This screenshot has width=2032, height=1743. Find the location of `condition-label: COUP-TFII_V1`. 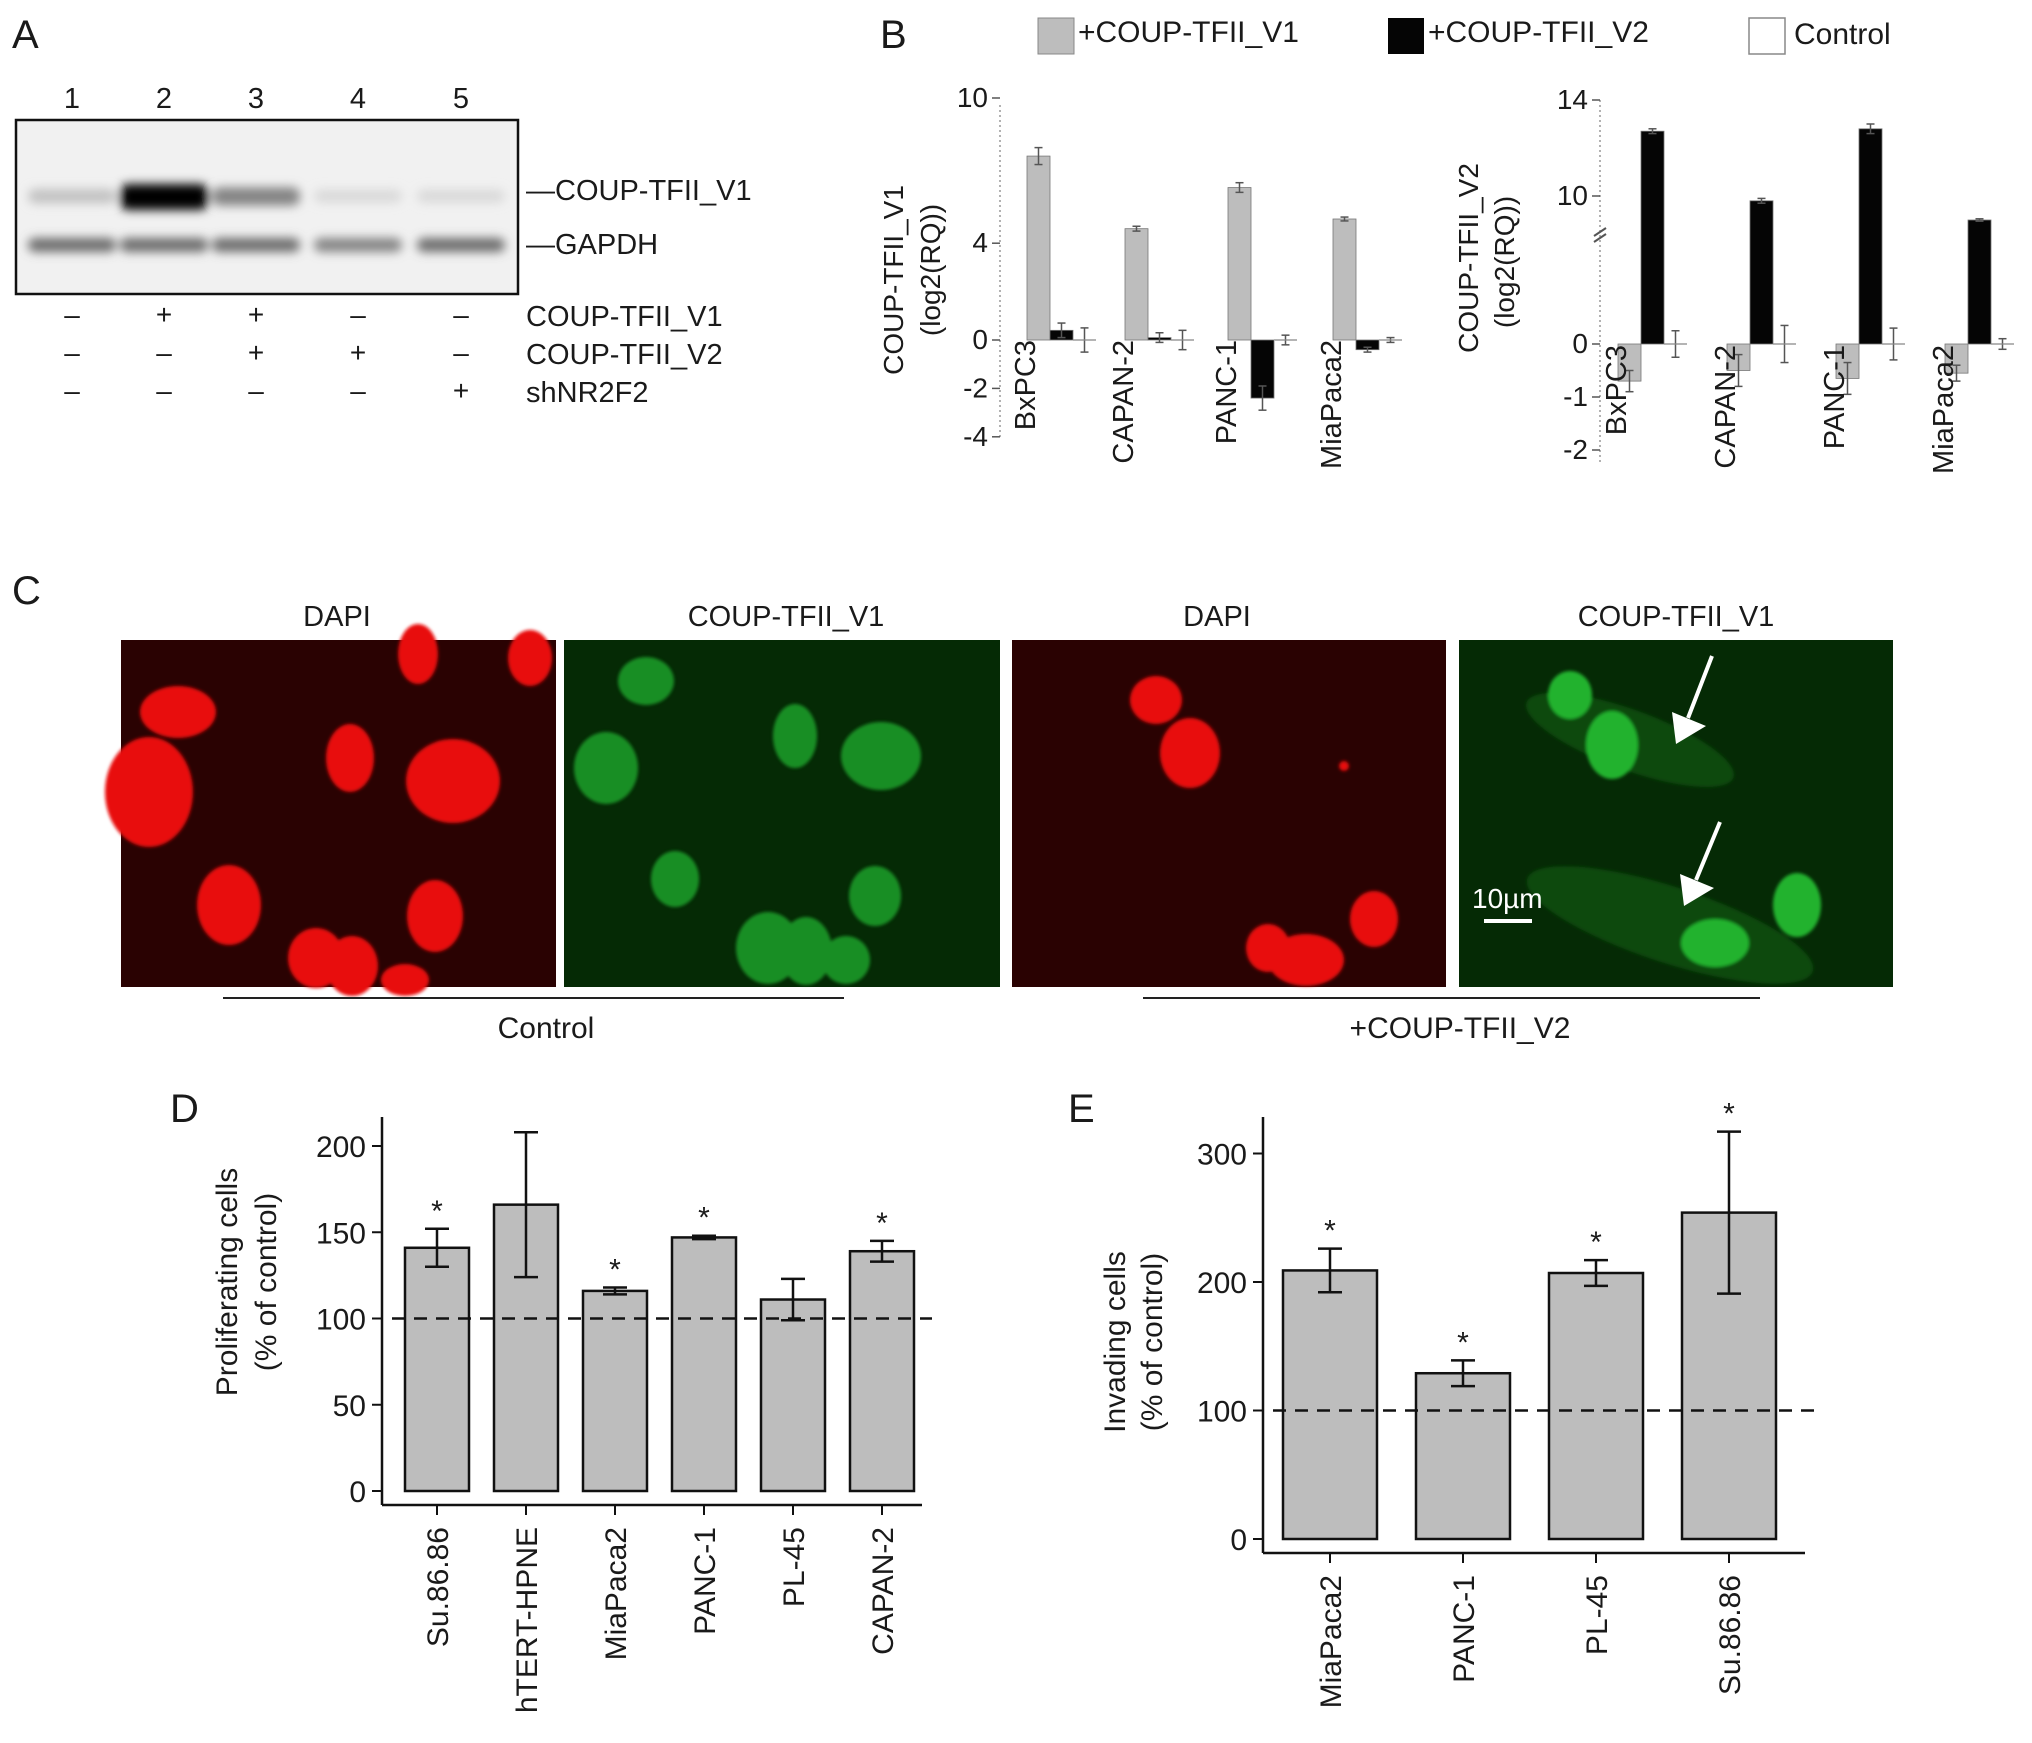

condition-label: COUP-TFII_V1 is located at coordinates (624, 317).